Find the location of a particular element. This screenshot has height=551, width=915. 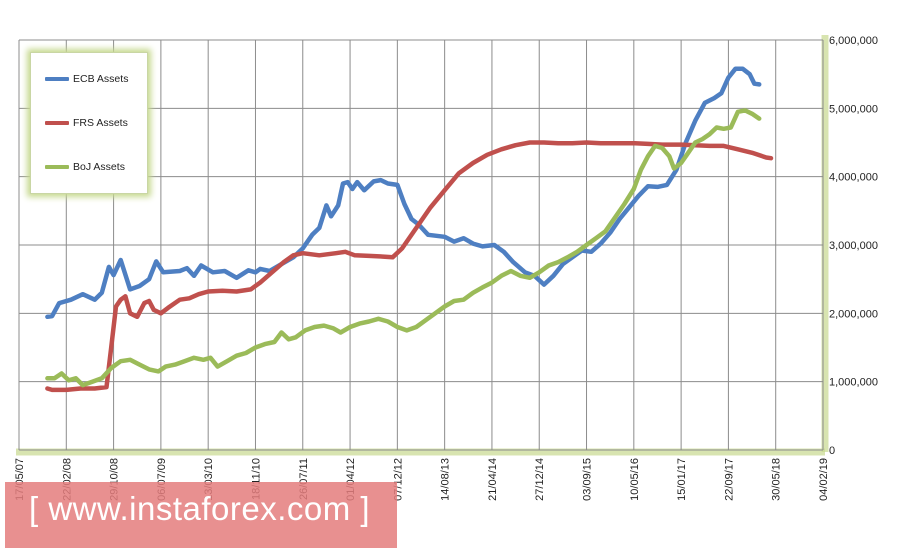

y-tick-label: 4,000,000 is located at coordinates (853, 178).